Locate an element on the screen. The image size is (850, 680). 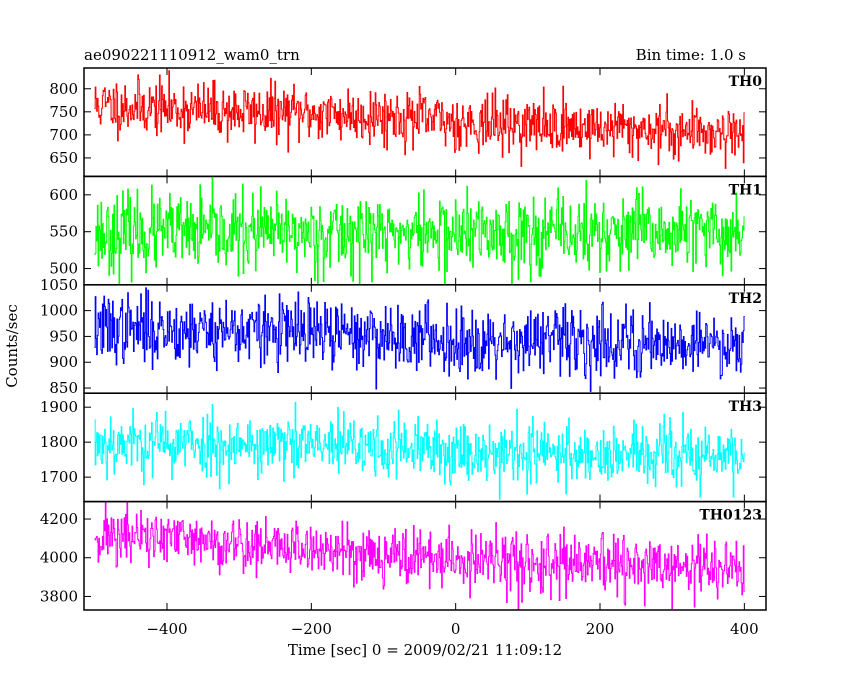
panel-label: TH0123 is located at coordinates (730, 516).